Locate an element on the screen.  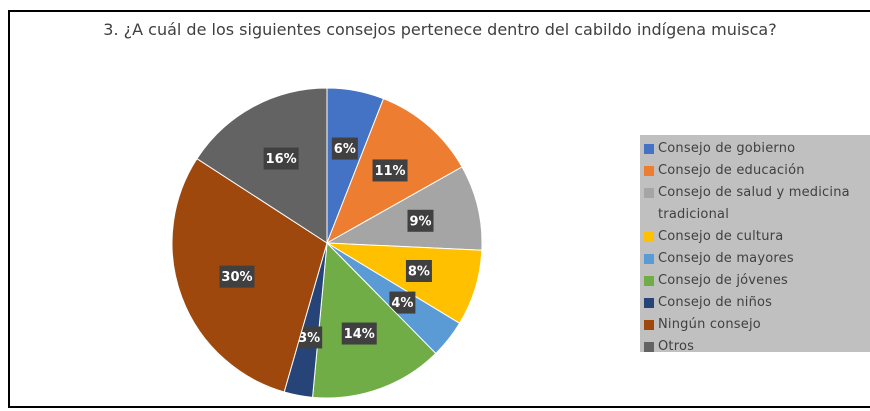
legend-item: Consejo de cultura is located at coordinates (755, 237).